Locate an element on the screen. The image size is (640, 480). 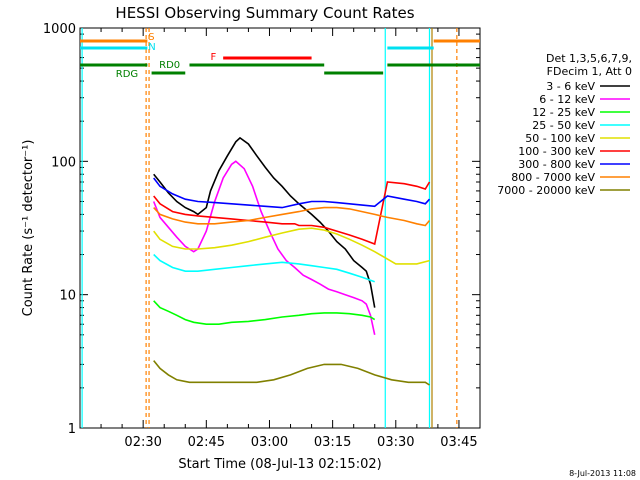
rdg-flag-label: RDG is located at coordinates (127, 74).